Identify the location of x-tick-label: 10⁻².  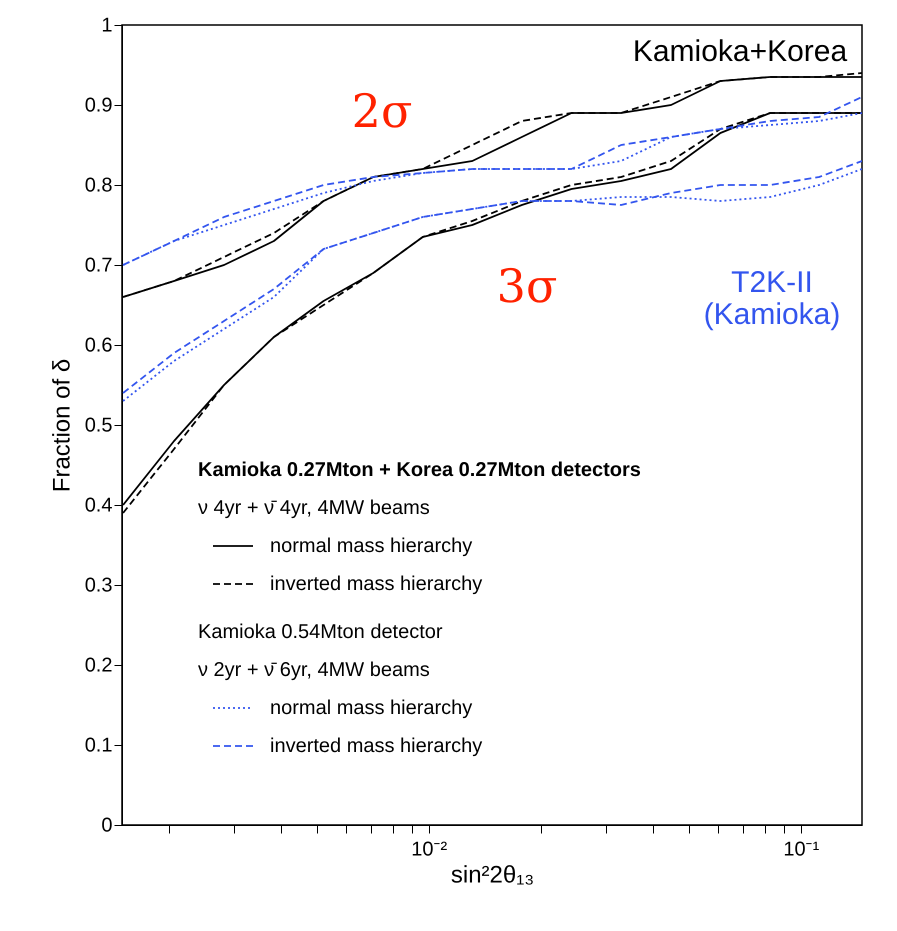
(429, 849).